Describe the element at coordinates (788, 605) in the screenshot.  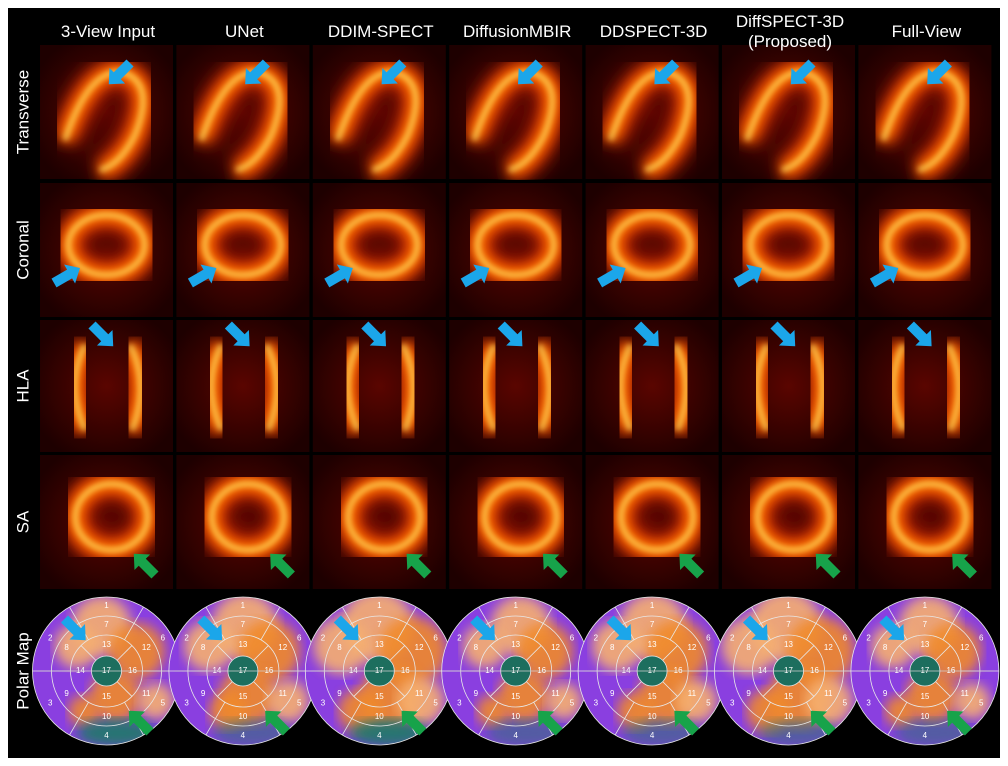
I see `segment-label: 1` at that location.